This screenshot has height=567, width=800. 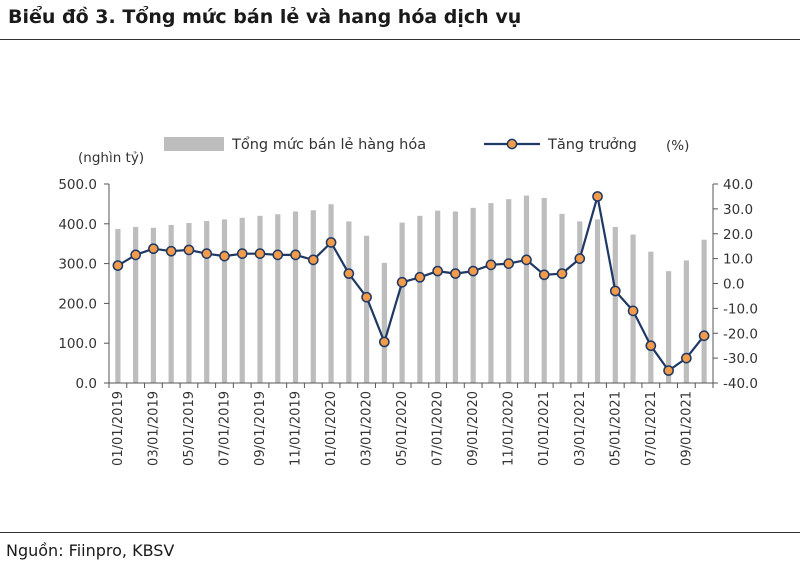 I want to click on x-tick-label: 05/01/2020, so click(x=402, y=428).